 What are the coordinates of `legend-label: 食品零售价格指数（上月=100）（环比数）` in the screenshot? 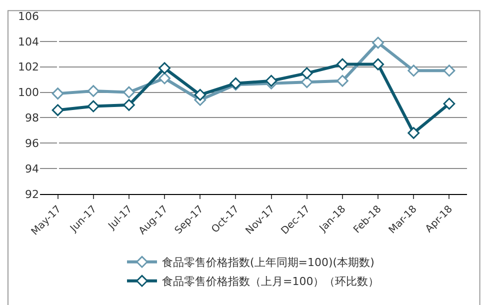 It's located at (271, 281).